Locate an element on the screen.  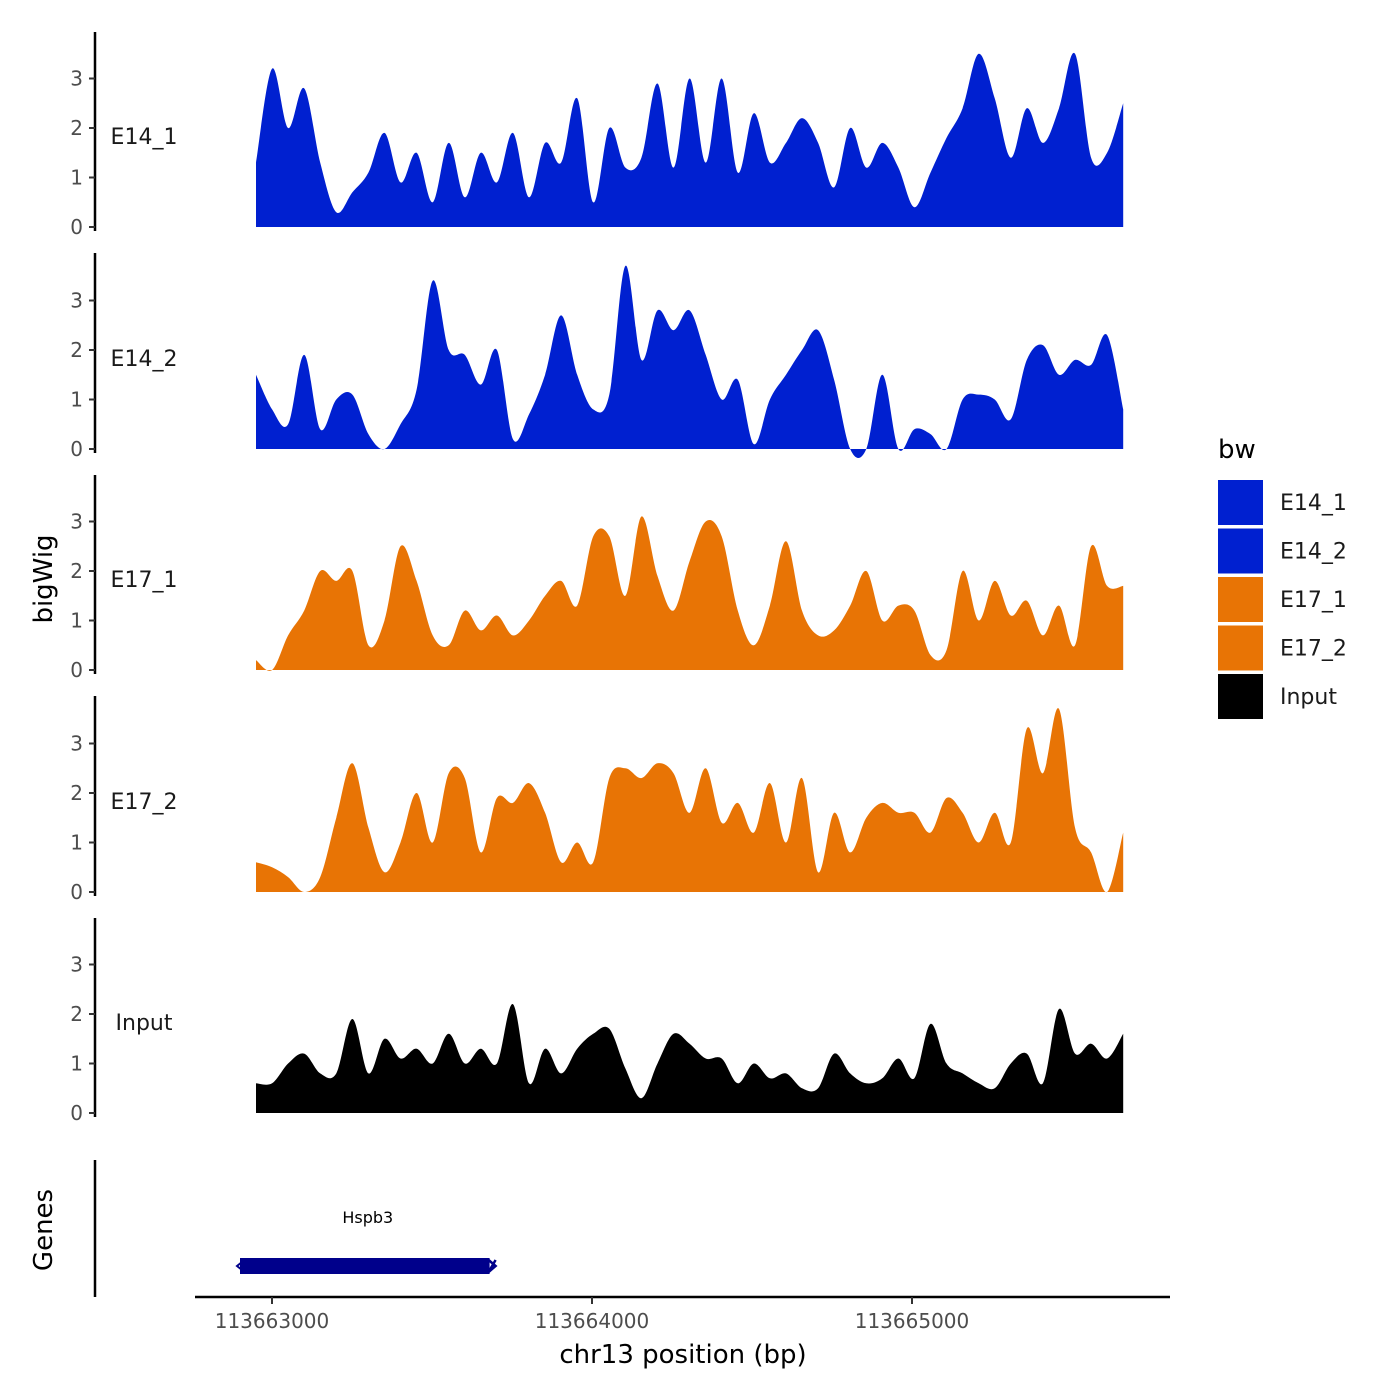
area-input is located at coordinates (690, 1058).